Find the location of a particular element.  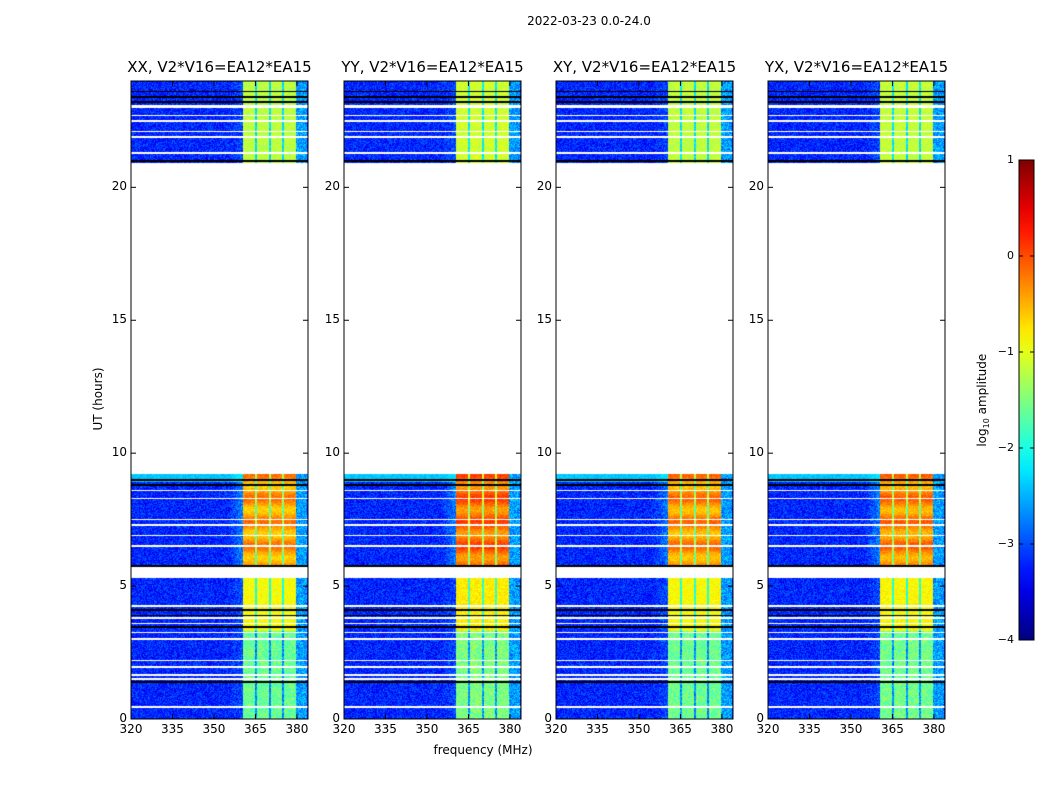

panel-title-2: XY, V2*V16=EA12*EA15 is located at coordinates (644, 67).